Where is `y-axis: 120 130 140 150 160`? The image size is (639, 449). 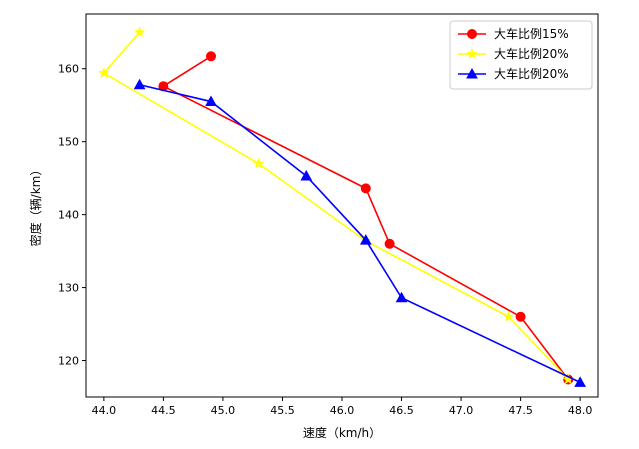
y-axis: 120 130 140 150 160 is located at coordinates (72, 215).